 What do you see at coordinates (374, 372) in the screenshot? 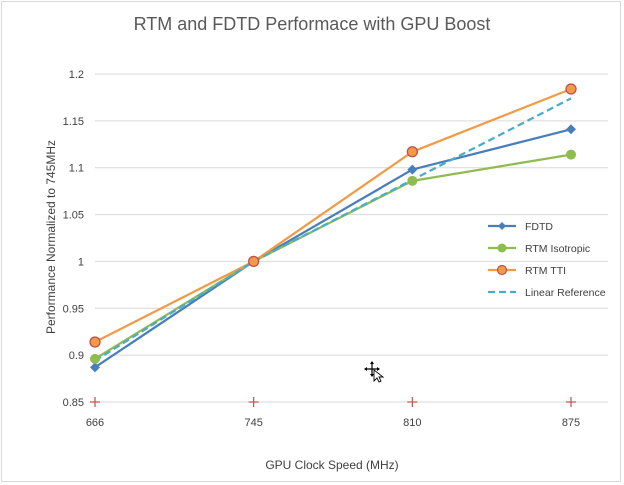
I see `move-cursor-icon` at bounding box center [374, 372].